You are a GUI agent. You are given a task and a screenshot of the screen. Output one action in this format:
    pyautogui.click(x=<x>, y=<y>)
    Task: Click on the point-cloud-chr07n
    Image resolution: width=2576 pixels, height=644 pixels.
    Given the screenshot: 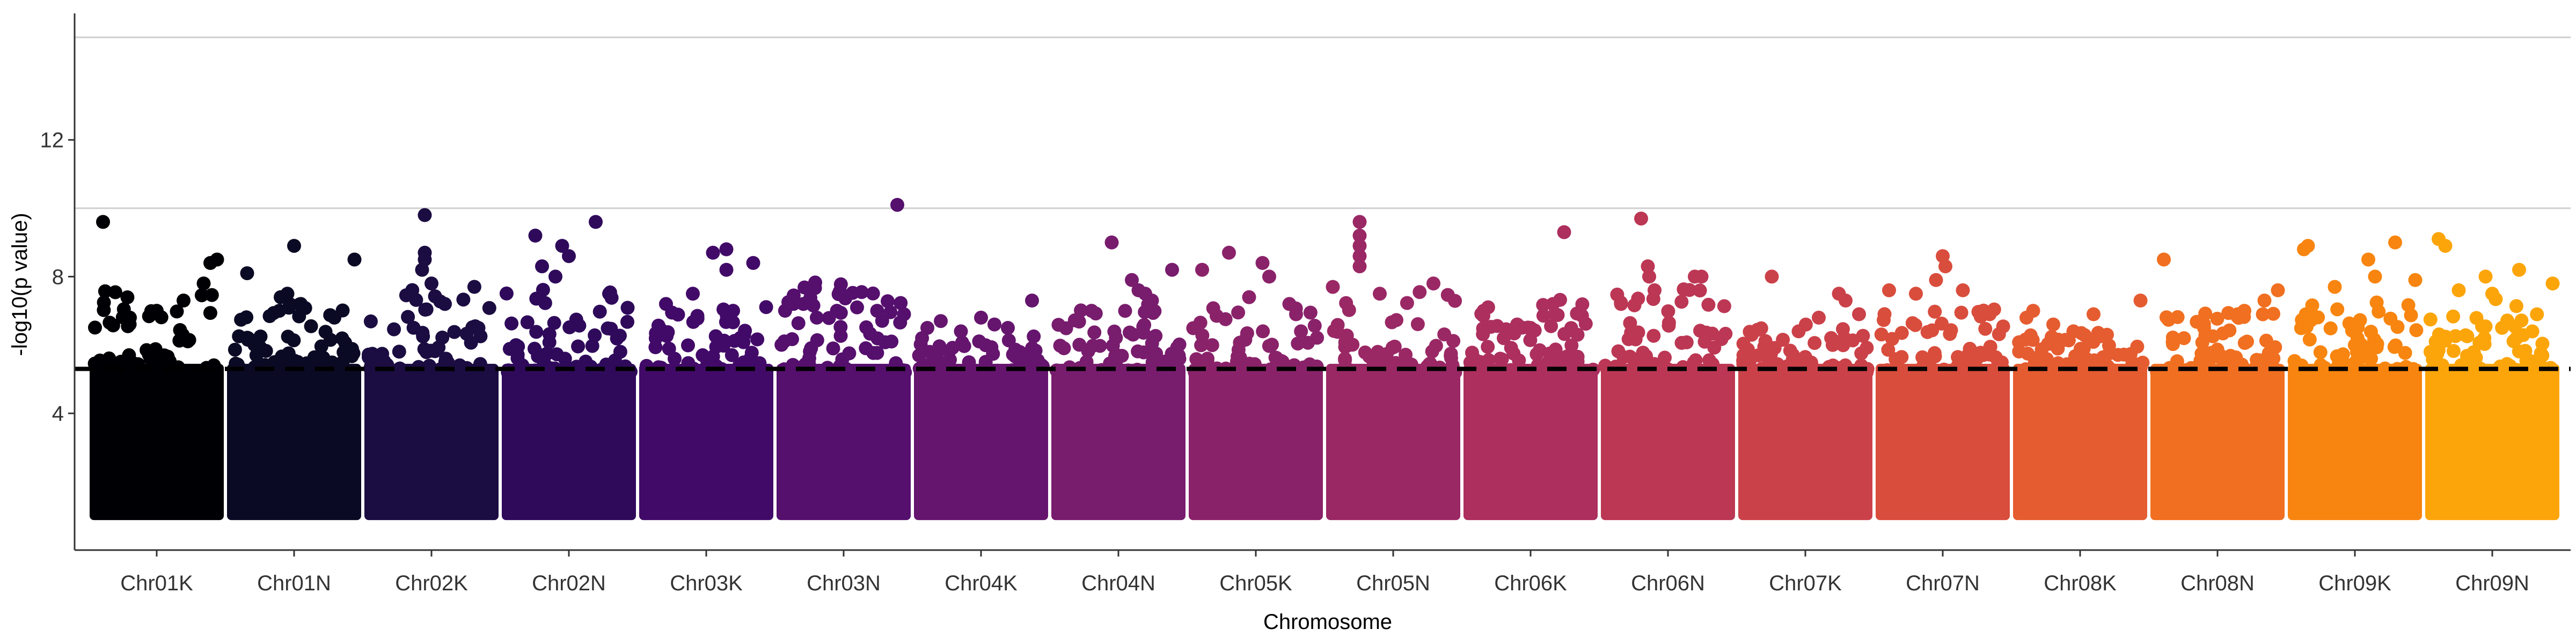 What is the action you would take?
    pyautogui.click(x=1943, y=442)
    